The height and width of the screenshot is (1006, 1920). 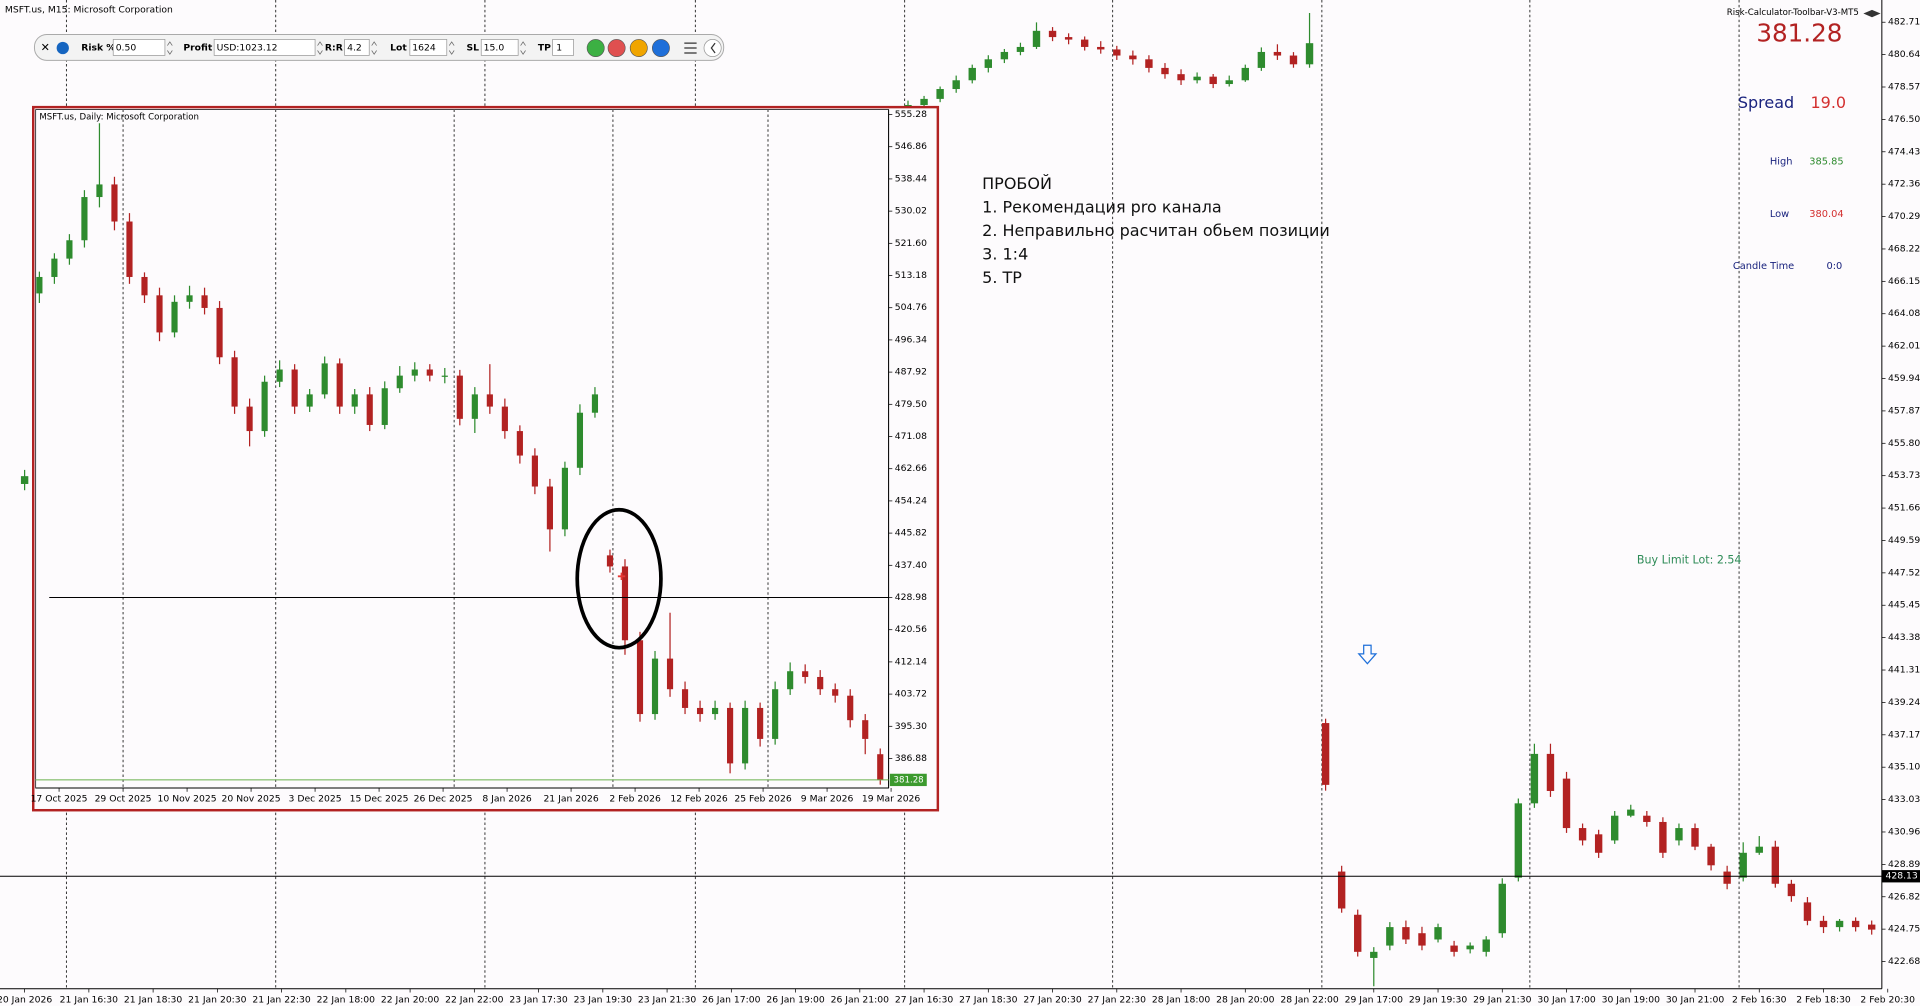 What do you see at coordinates (494, 48) in the screenshot?
I see `input-value: 15.0` at bounding box center [494, 48].